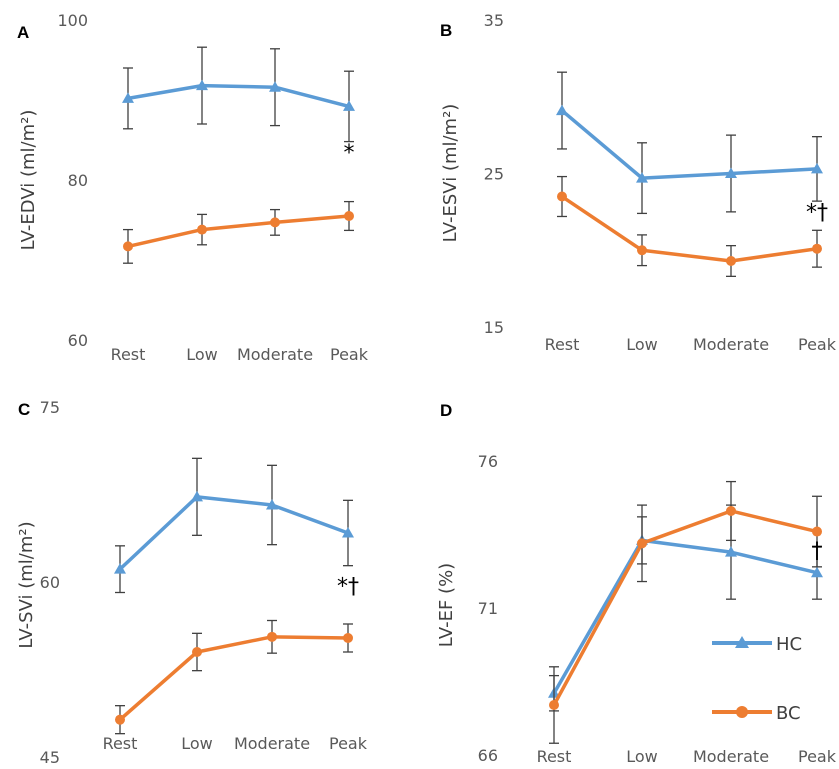 This screenshot has height=769, width=839. I want to click on legend-label-bc: BC, so click(788, 713).